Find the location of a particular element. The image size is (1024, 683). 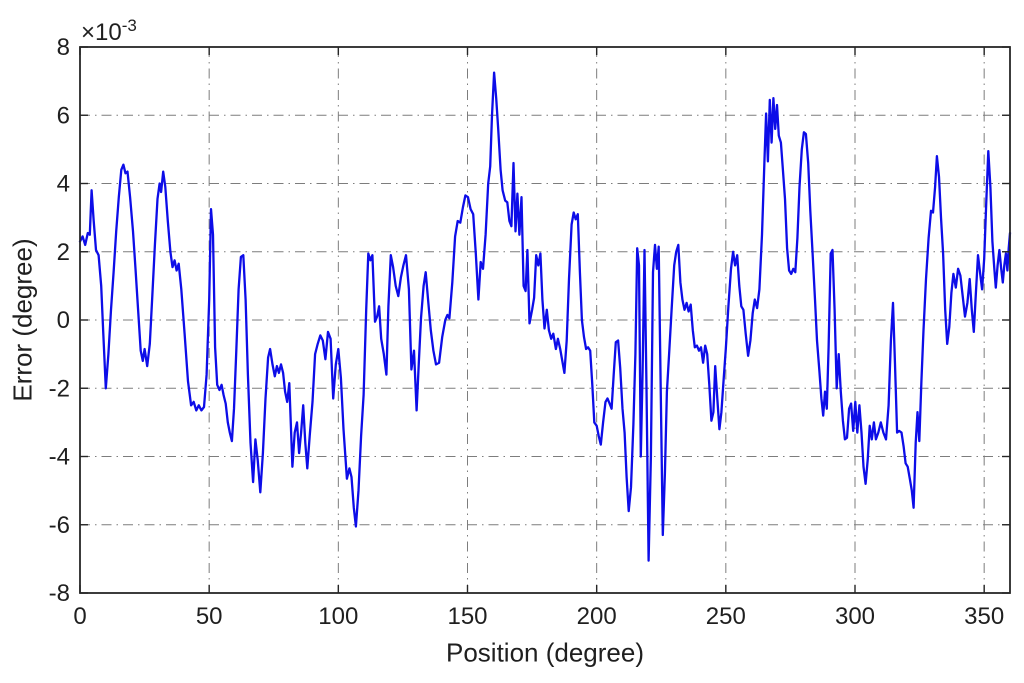

y-tick-label: -4 is located at coordinates (59, 457).